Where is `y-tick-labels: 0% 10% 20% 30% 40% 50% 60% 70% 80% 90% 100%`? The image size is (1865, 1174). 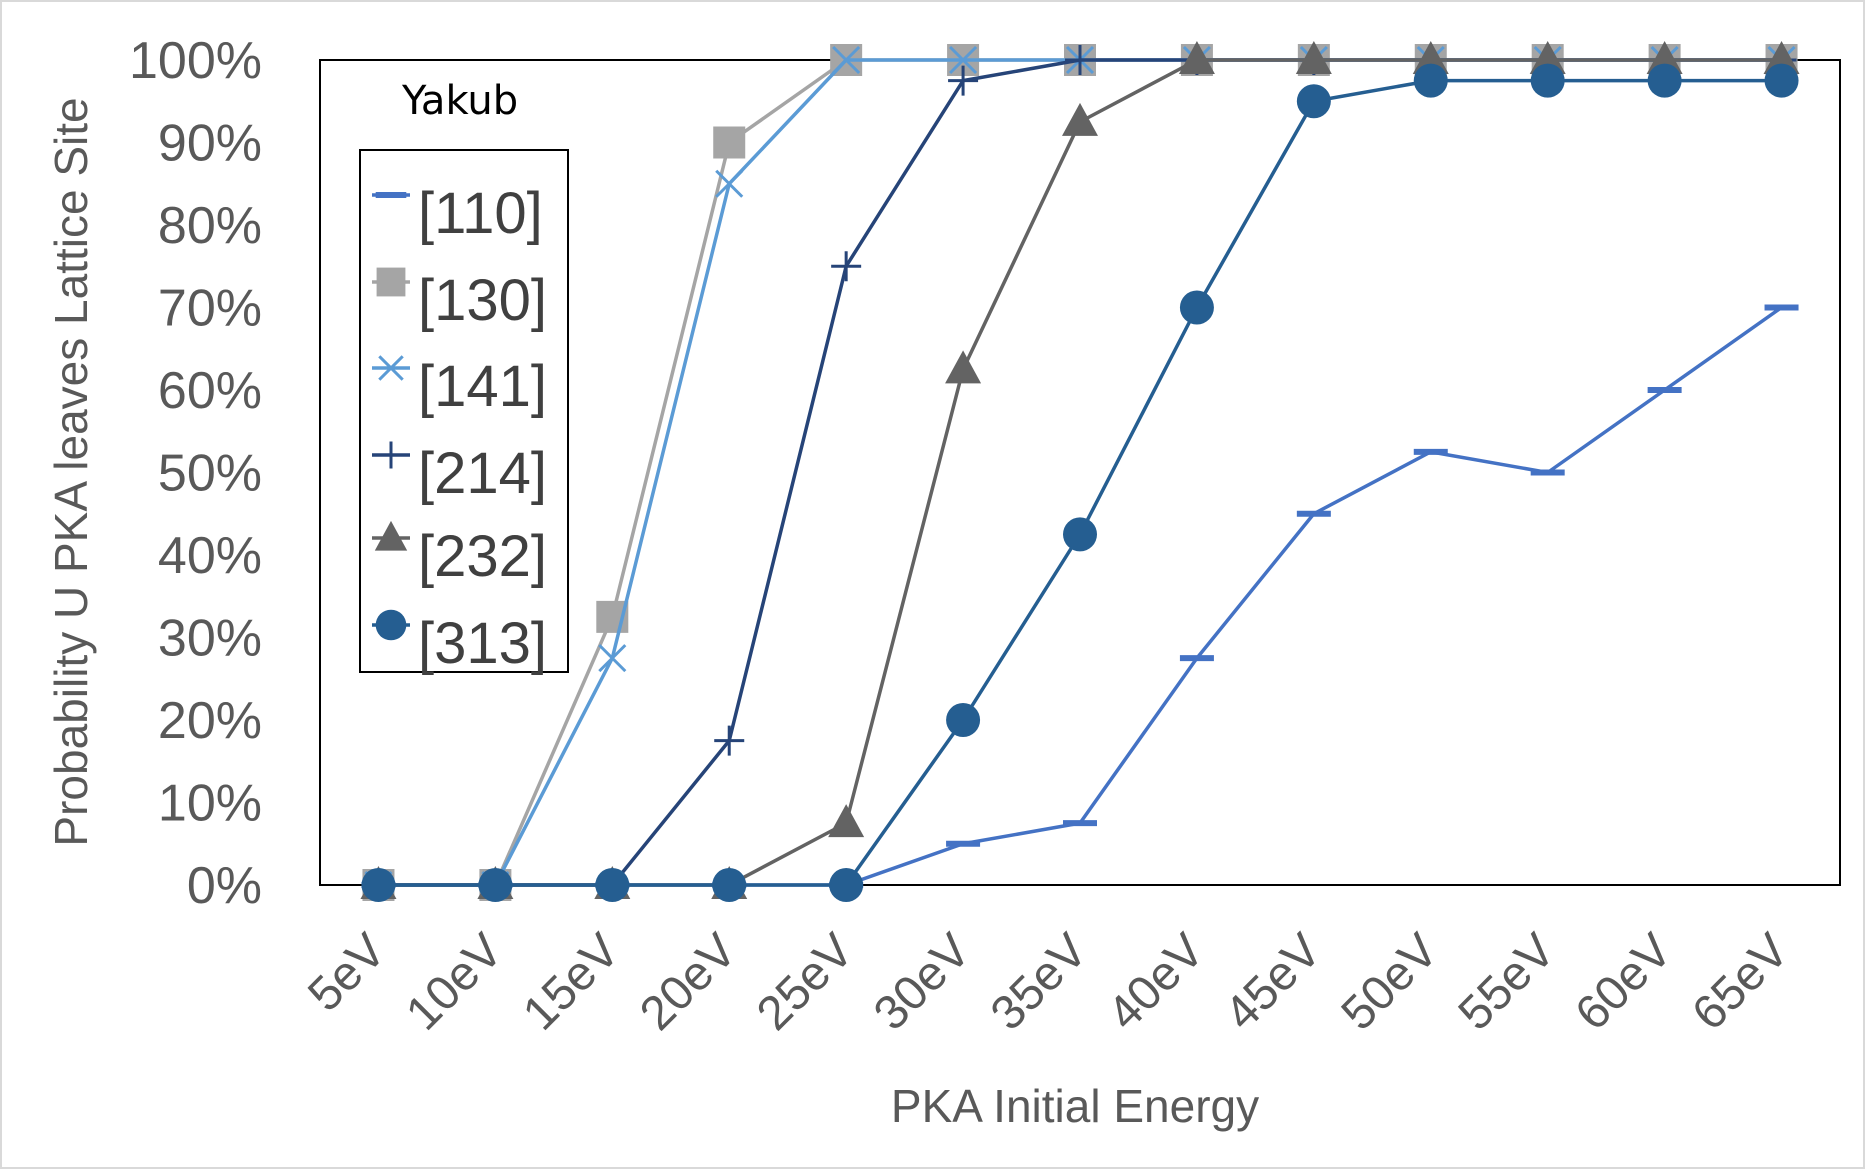 y-tick-labels: 0% 10% 20% 30% 40% 50% 60% 70% 80% 90% 100% is located at coordinates (195, 473).